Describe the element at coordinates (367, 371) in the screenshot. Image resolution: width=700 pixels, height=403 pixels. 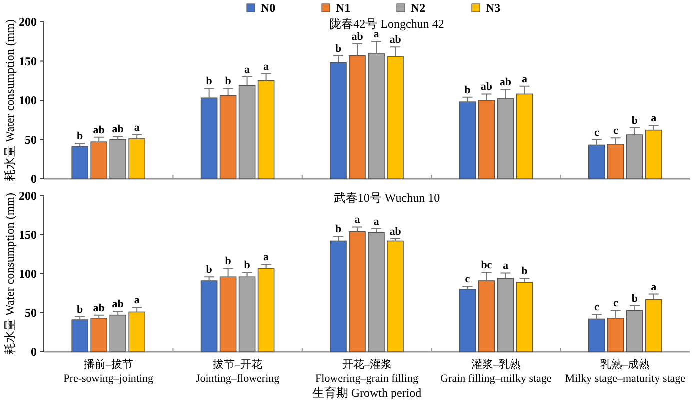
I see `x-tick-label: 开花–灌浆 Flowering–grain filling` at that location.